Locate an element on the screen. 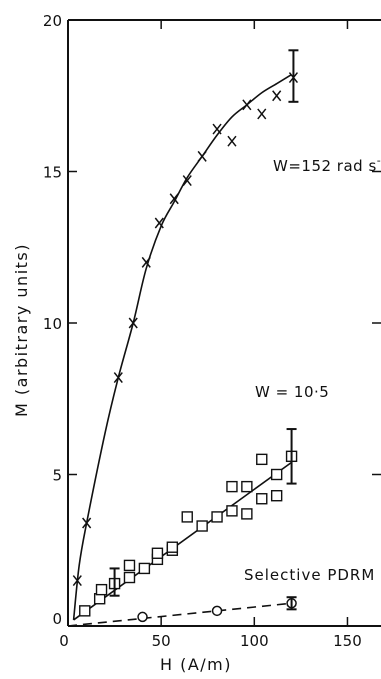  x-tick-label: 150 is located at coordinates (347, 641).